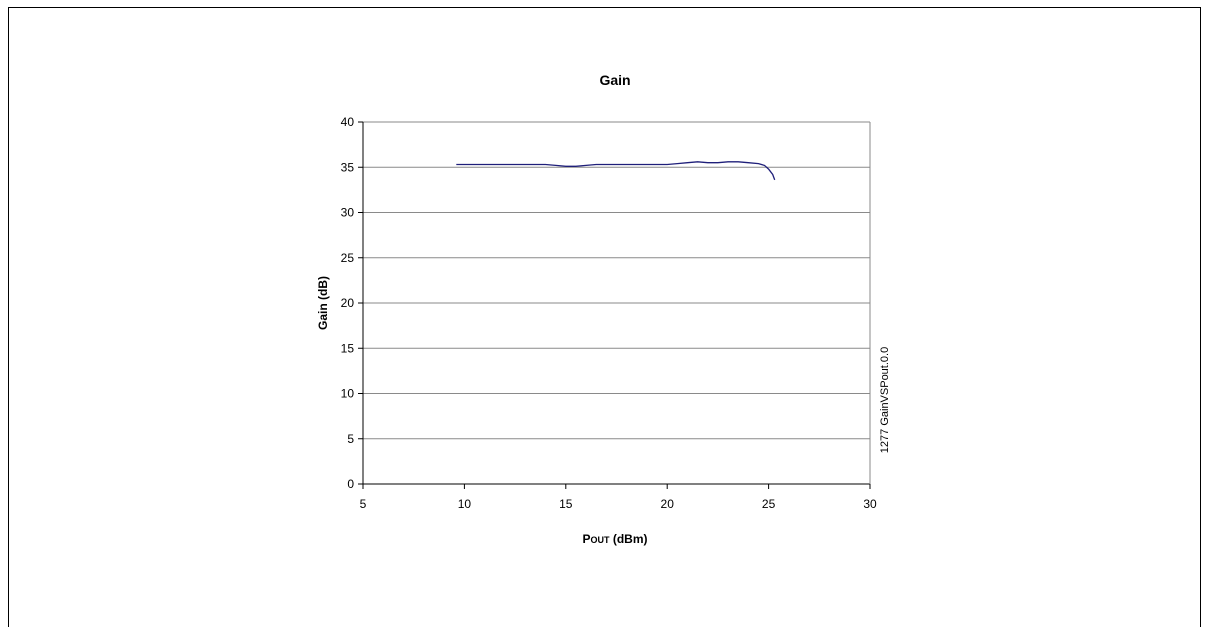  Describe the element at coordinates (614, 80) in the screenshot. I see `chart-title: Gain` at that location.